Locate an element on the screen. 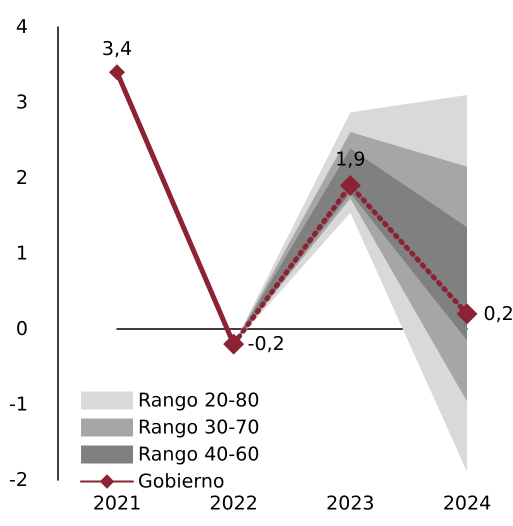 This screenshot has height=526, width=513. y-tick-label: -2 is located at coordinates (18, 480).